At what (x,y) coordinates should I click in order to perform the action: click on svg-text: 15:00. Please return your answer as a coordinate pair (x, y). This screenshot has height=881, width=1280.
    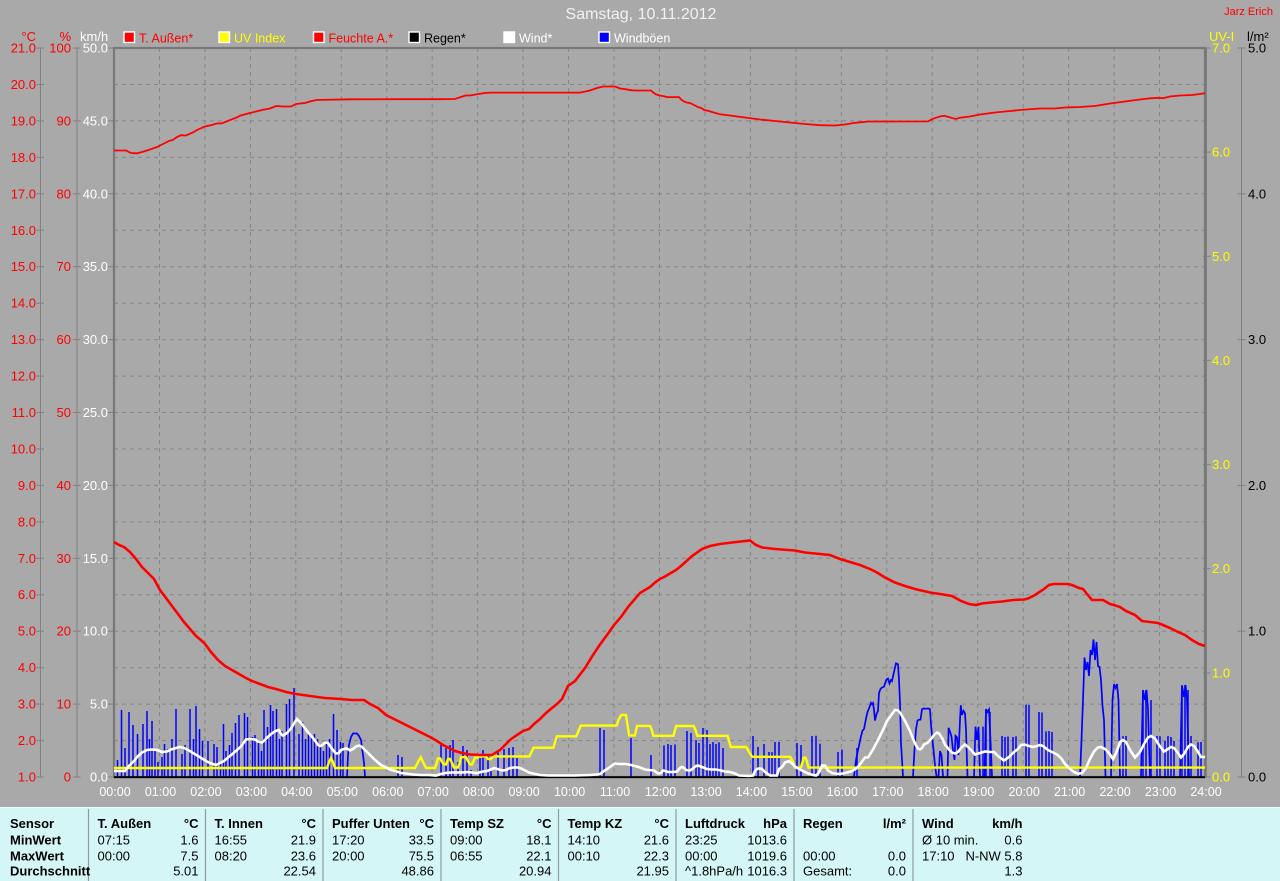
    Looking at the image, I should click on (796, 792).